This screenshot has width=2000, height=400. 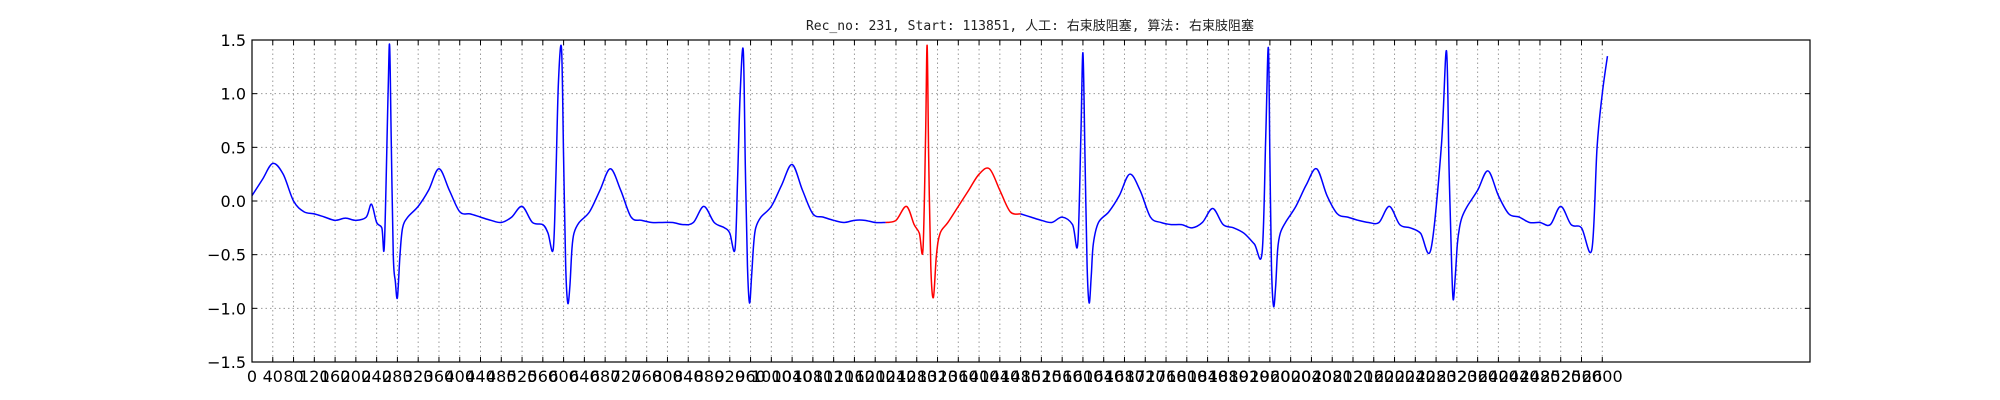 What do you see at coordinates (771, 376) in the screenshot?
I see `x-tick-label: 1000` at bounding box center [771, 376].